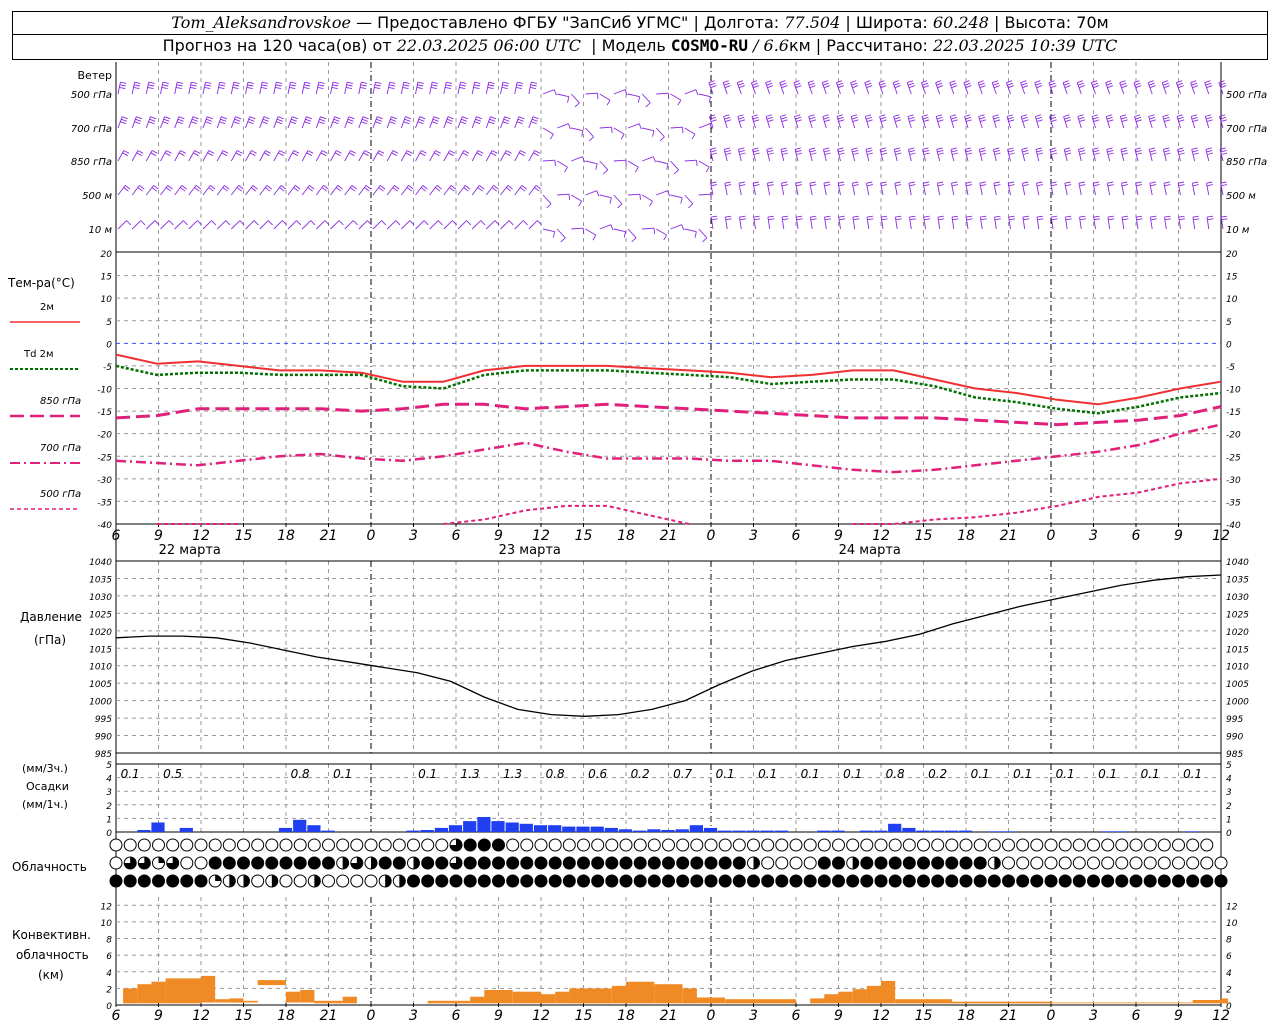 Image resolution: width=1280 pixels, height=1024 pixels. What do you see at coordinates (109, 1007) in the screenshot?
I see `conv-ytick: 0` at bounding box center [109, 1007].